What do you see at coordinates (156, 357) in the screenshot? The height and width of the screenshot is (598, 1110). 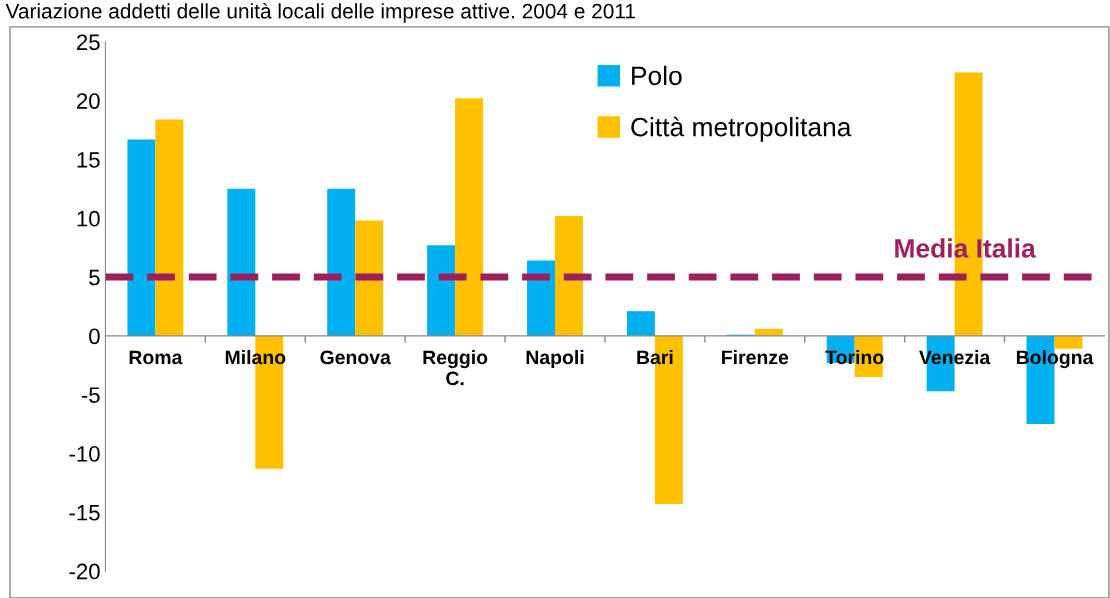 I see `x-tick-label: Roma` at bounding box center [156, 357].